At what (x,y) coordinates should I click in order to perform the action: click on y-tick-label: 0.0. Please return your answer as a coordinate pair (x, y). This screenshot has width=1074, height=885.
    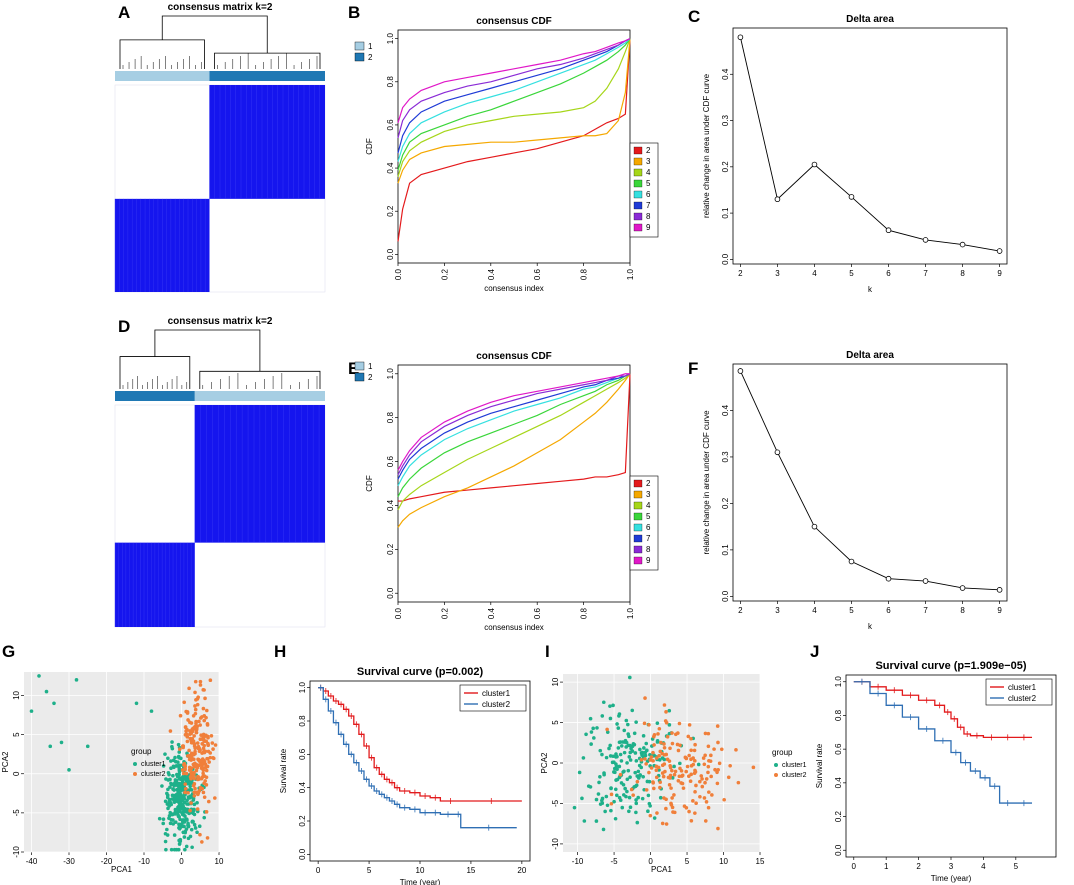
    Looking at the image, I should click on (390, 593).